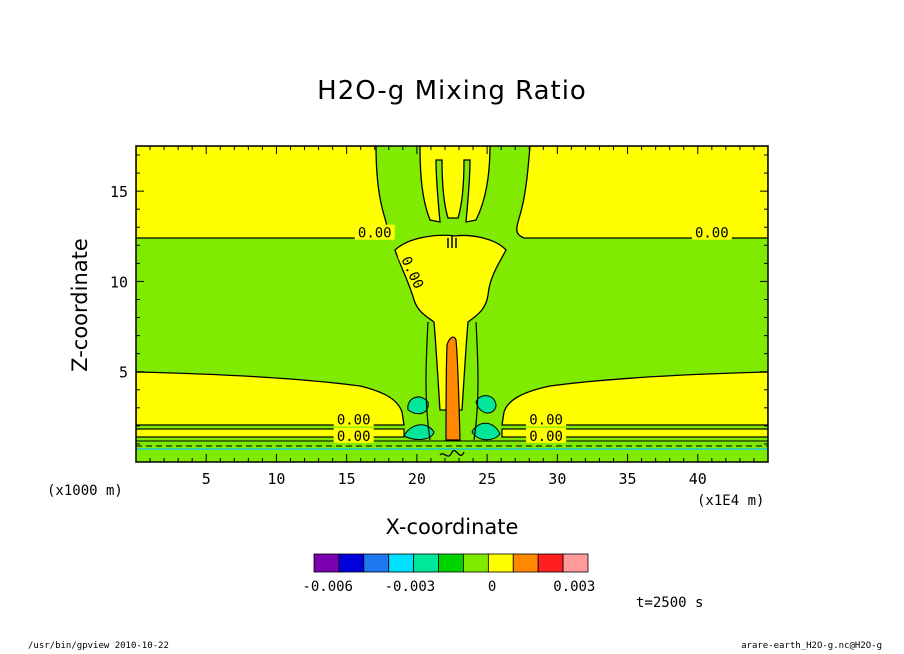  Describe the element at coordinates (452, 91) in the screenshot. I see `chart-title: H2O-g Mixing Ratio` at that location.